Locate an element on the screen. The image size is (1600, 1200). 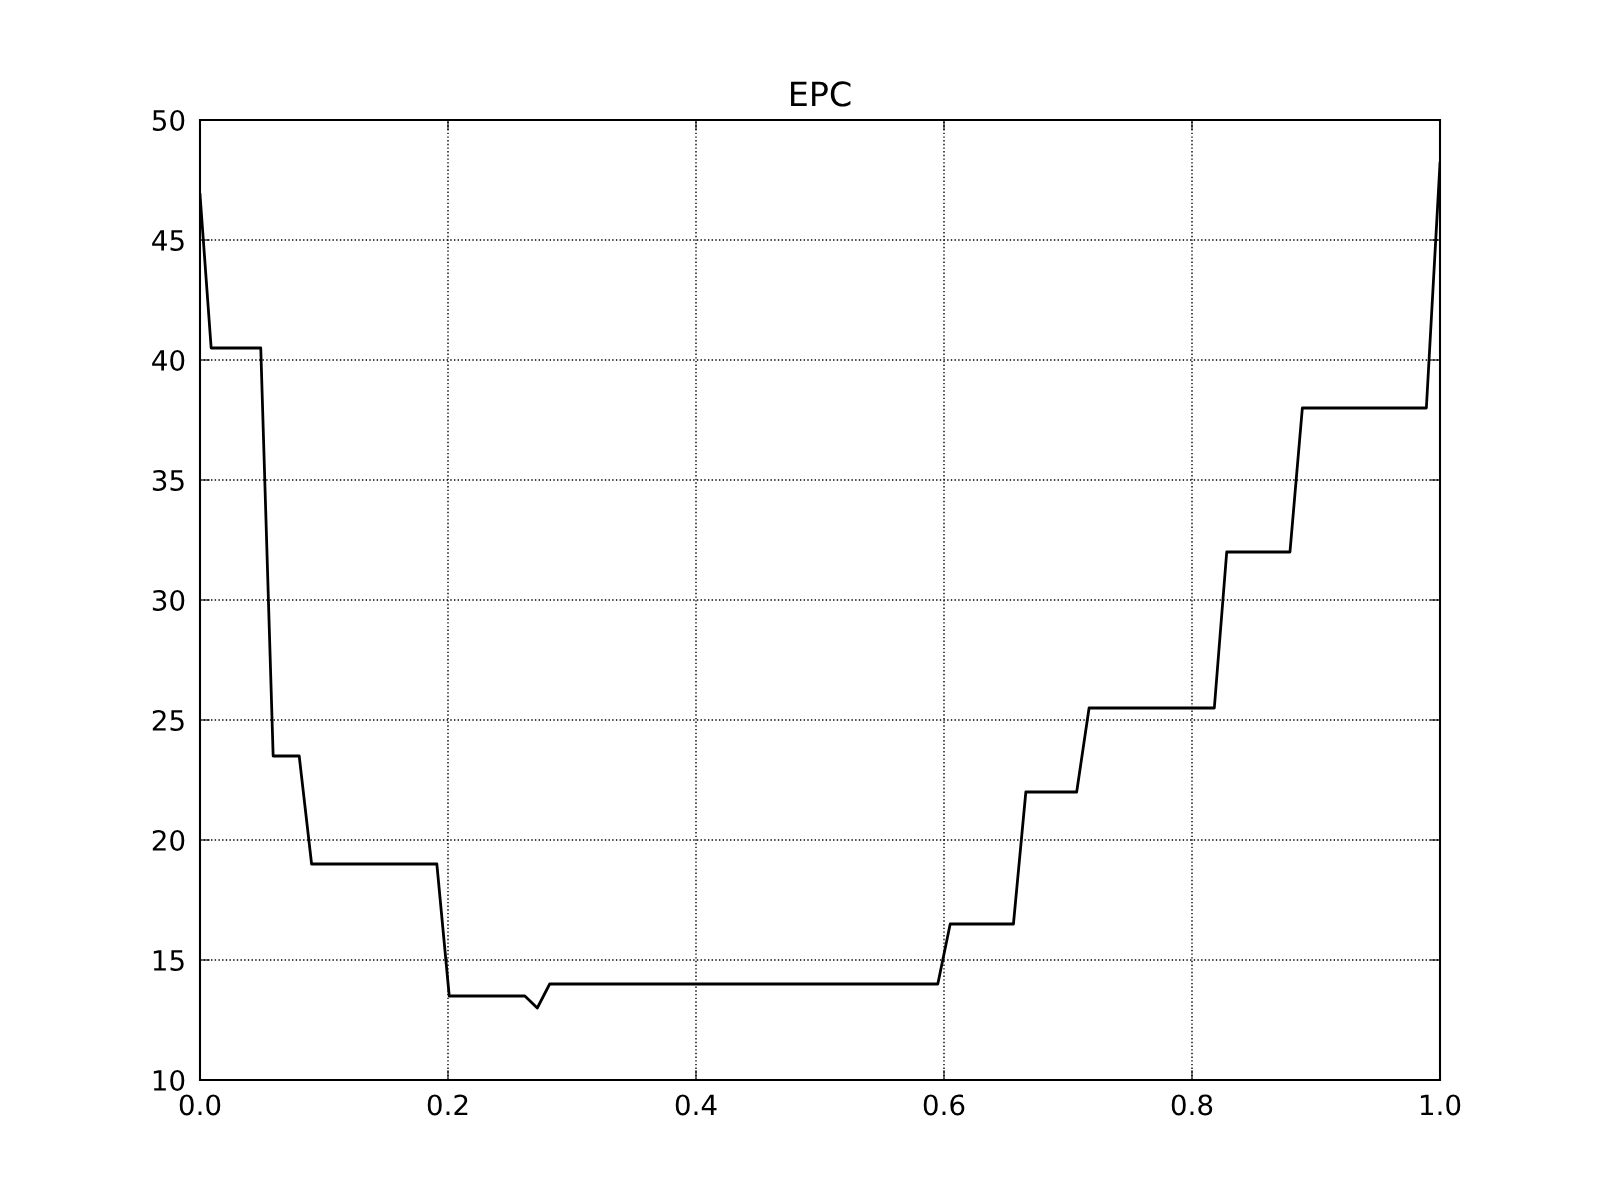
x-tick-label: 0.8 is located at coordinates (1192, 1105).